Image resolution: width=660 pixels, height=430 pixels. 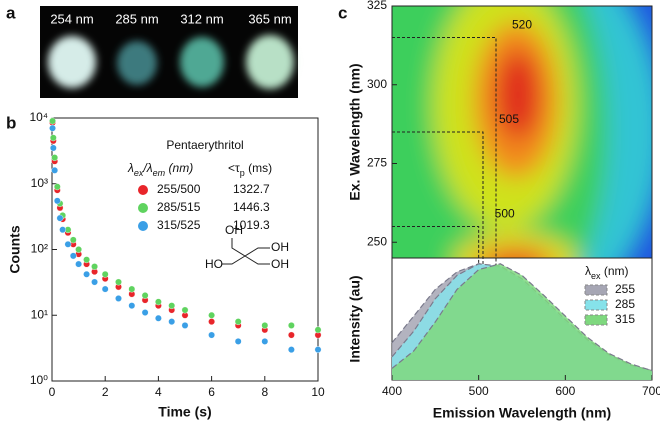 I want to click on x-axis-label: Emission Wavelength (nm), so click(x=522, y=413).